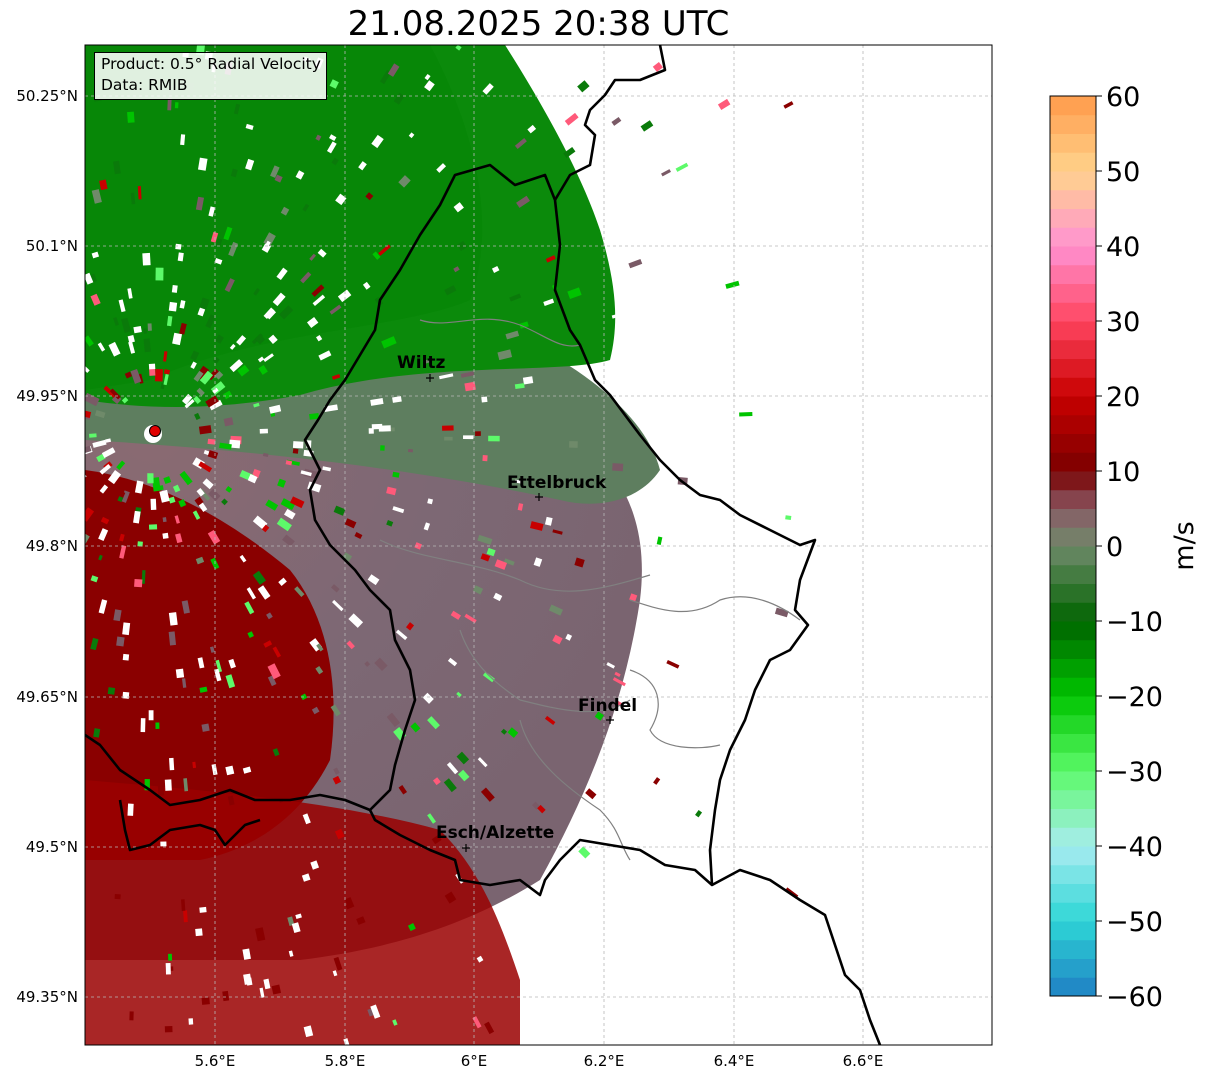 Image resolution: width=1207 pixels, height=1081 pixels. What do you see at coordinates (538, 24) in the screenshot?
I see `figure-title: 21.08.2025 20:38 UTC` at bounding box center [538, 24].